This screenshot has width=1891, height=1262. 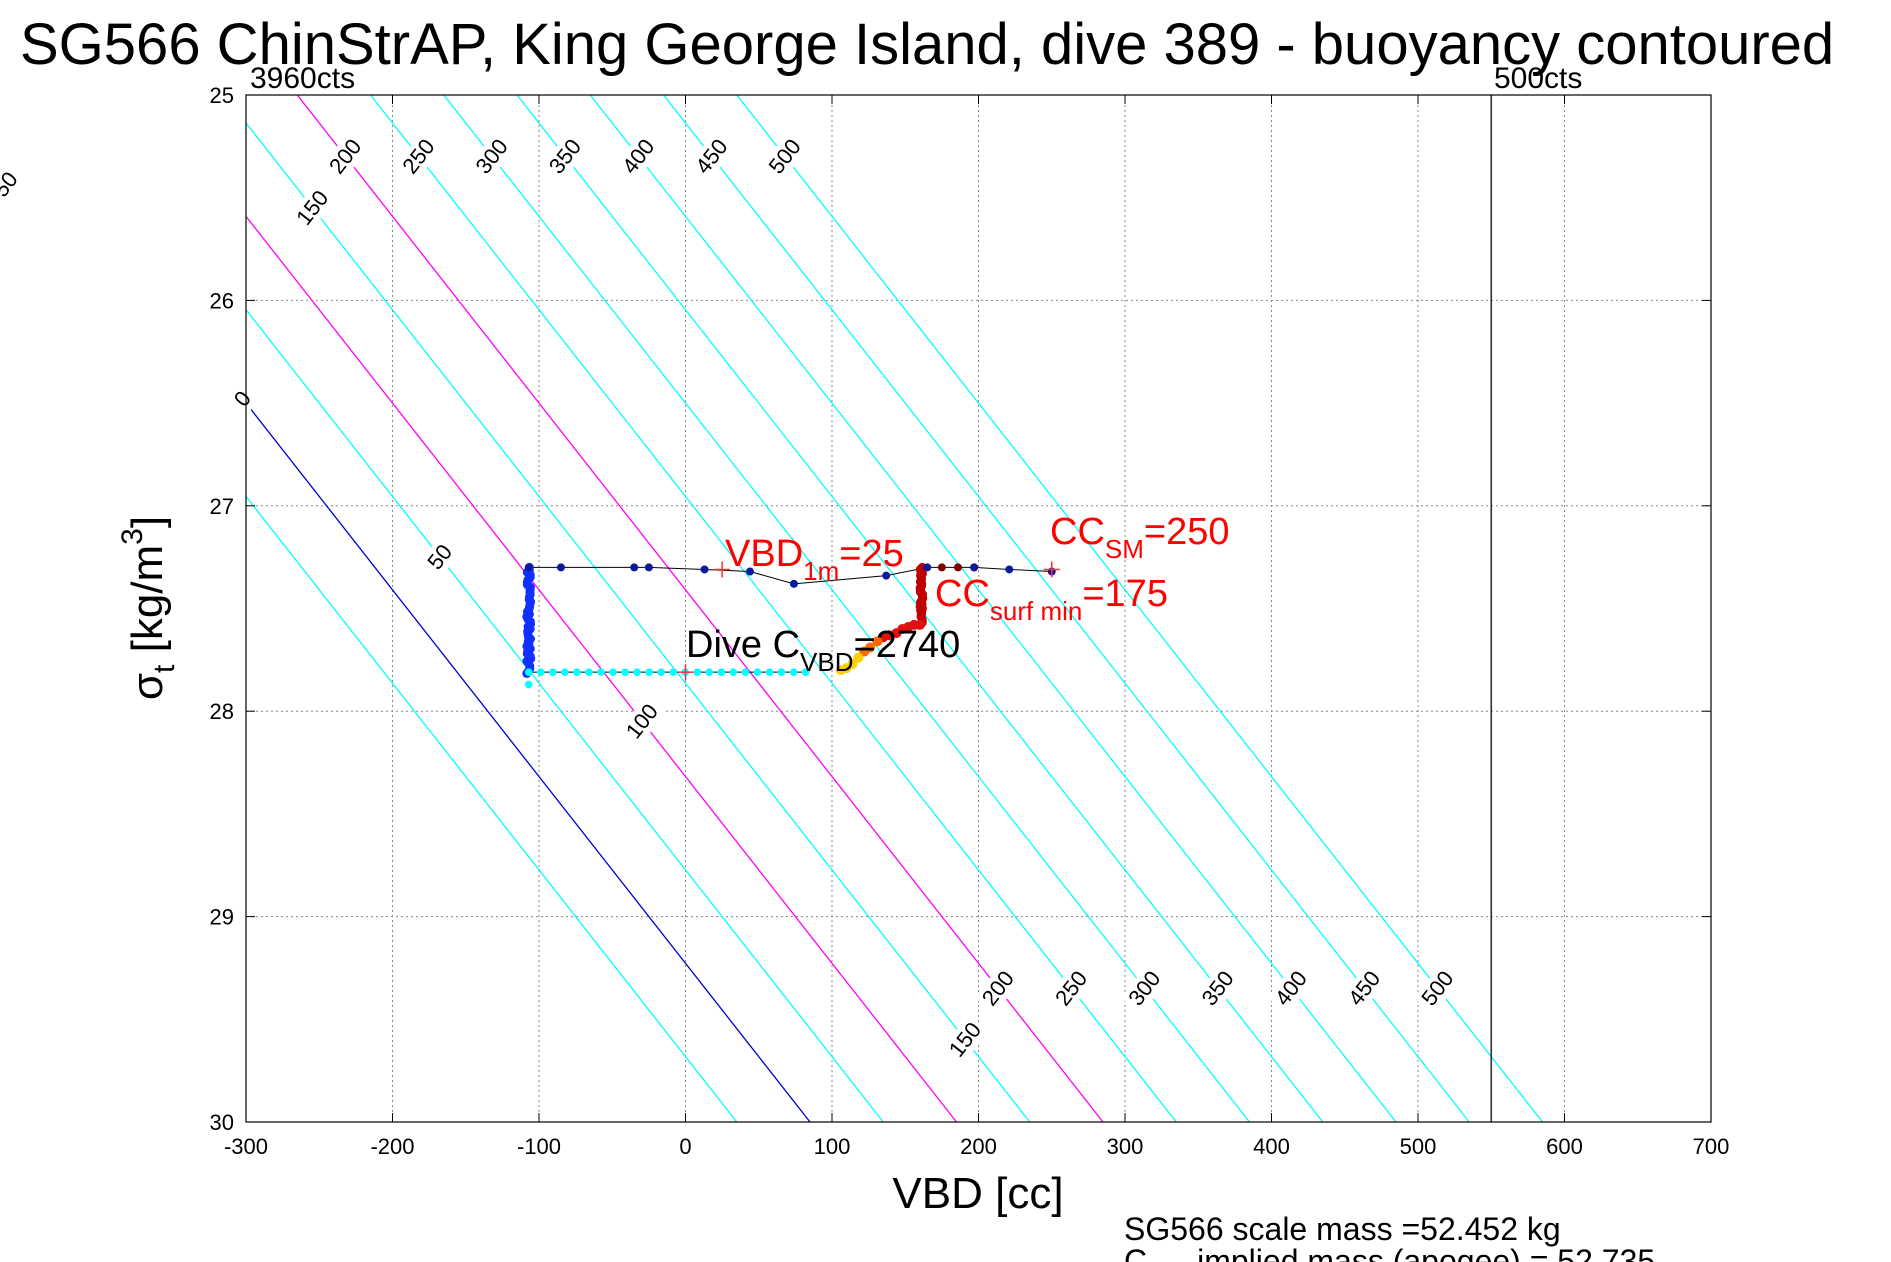 I want to click on x-tick-label: 400, so click(x=1271, y=1146).